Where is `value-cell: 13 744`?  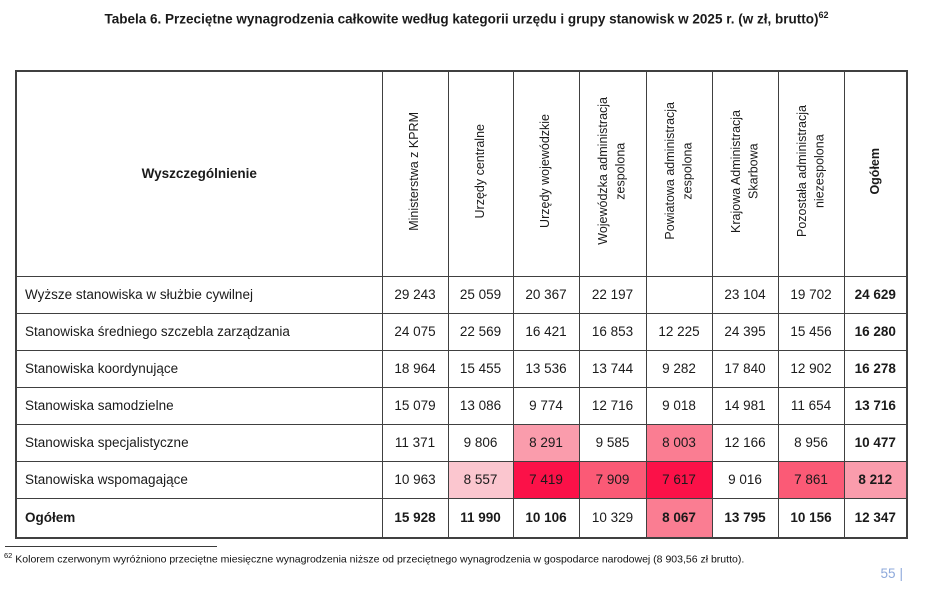 value-cell: 13 744 is located at coordinates (612, 368).